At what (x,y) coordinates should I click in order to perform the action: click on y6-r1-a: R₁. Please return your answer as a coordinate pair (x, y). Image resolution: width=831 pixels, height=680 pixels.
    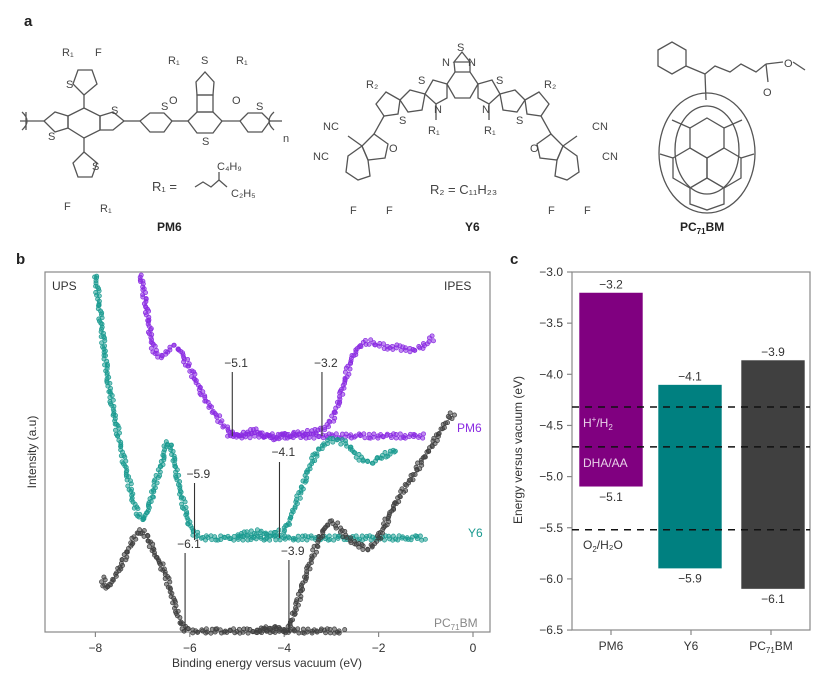
    Looking at the image, I should click on (434, 131).